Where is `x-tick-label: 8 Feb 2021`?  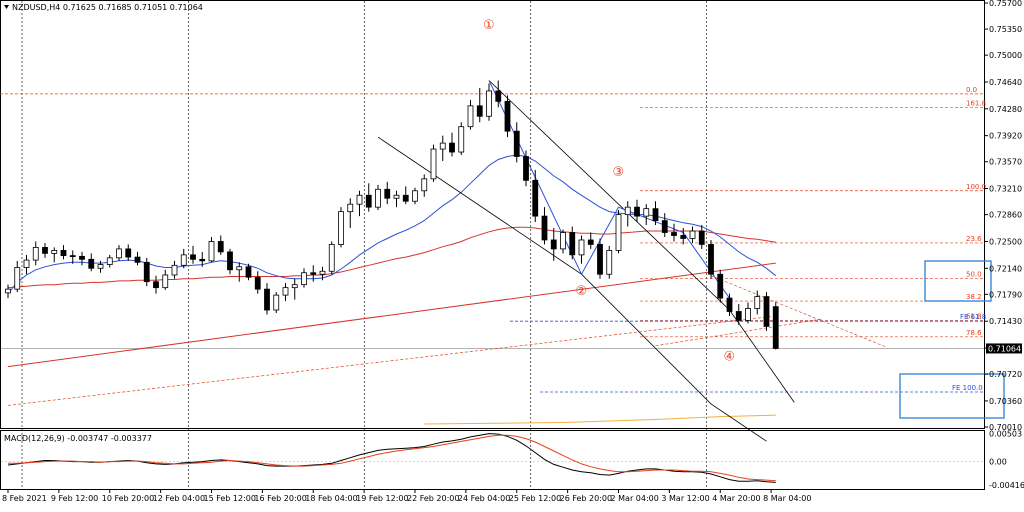
x-tick-label: 8 Feb 2021 is located at coordinates (24, 498).